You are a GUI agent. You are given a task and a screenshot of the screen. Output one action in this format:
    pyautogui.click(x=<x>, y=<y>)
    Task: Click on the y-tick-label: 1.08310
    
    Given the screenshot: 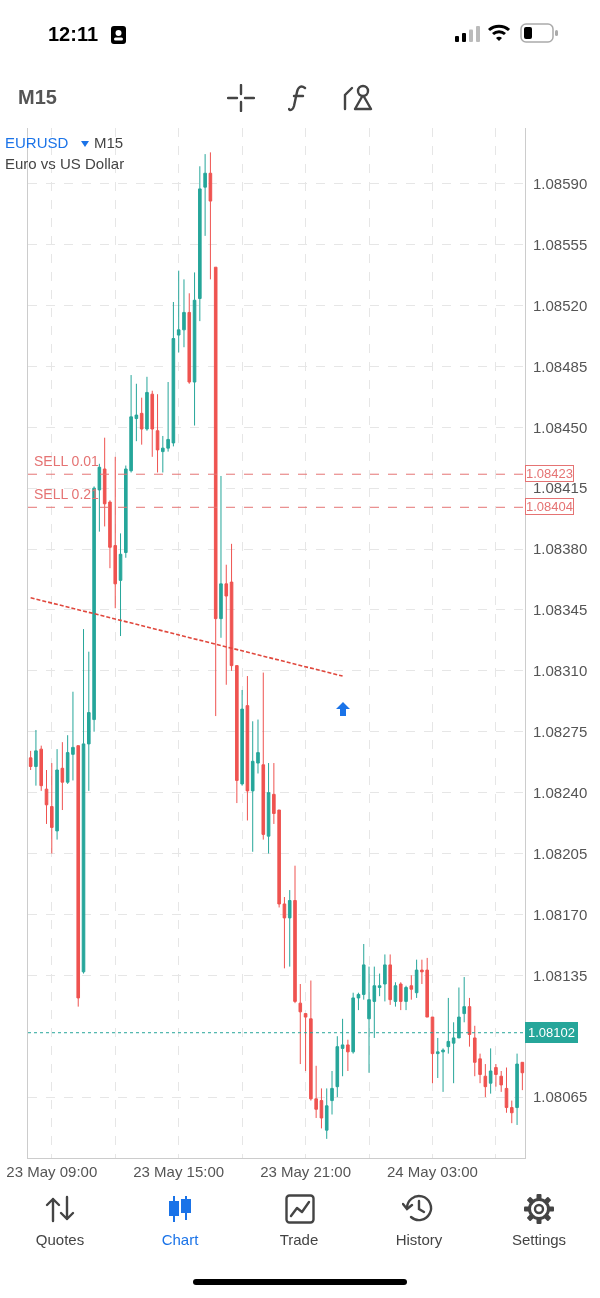 What is the action you would take?
    pyautogui.click(x=560, y=671)
    